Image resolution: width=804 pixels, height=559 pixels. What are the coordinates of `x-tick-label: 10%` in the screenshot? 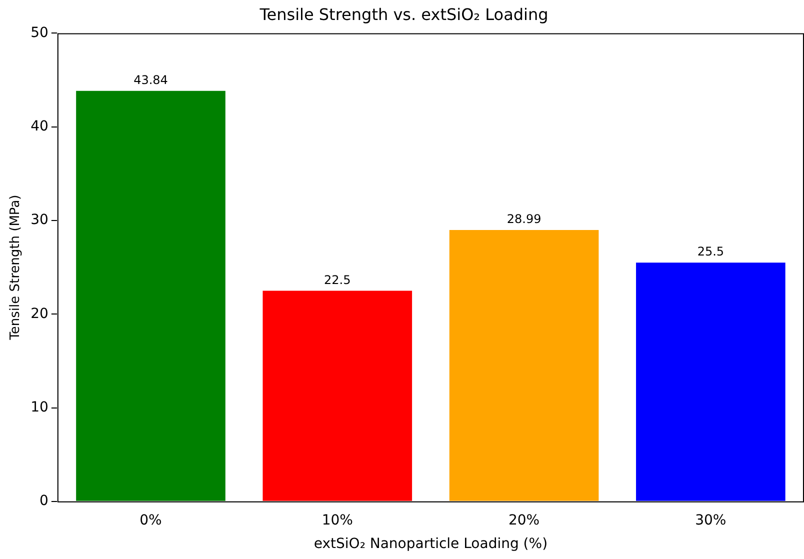 It's located at (337, 520).